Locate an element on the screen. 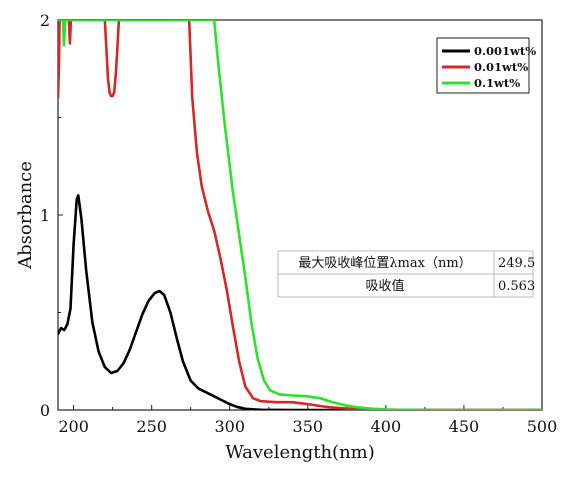 The image size is (577, 481). x-tick-label: 500 is located at coordinates (542, 426).